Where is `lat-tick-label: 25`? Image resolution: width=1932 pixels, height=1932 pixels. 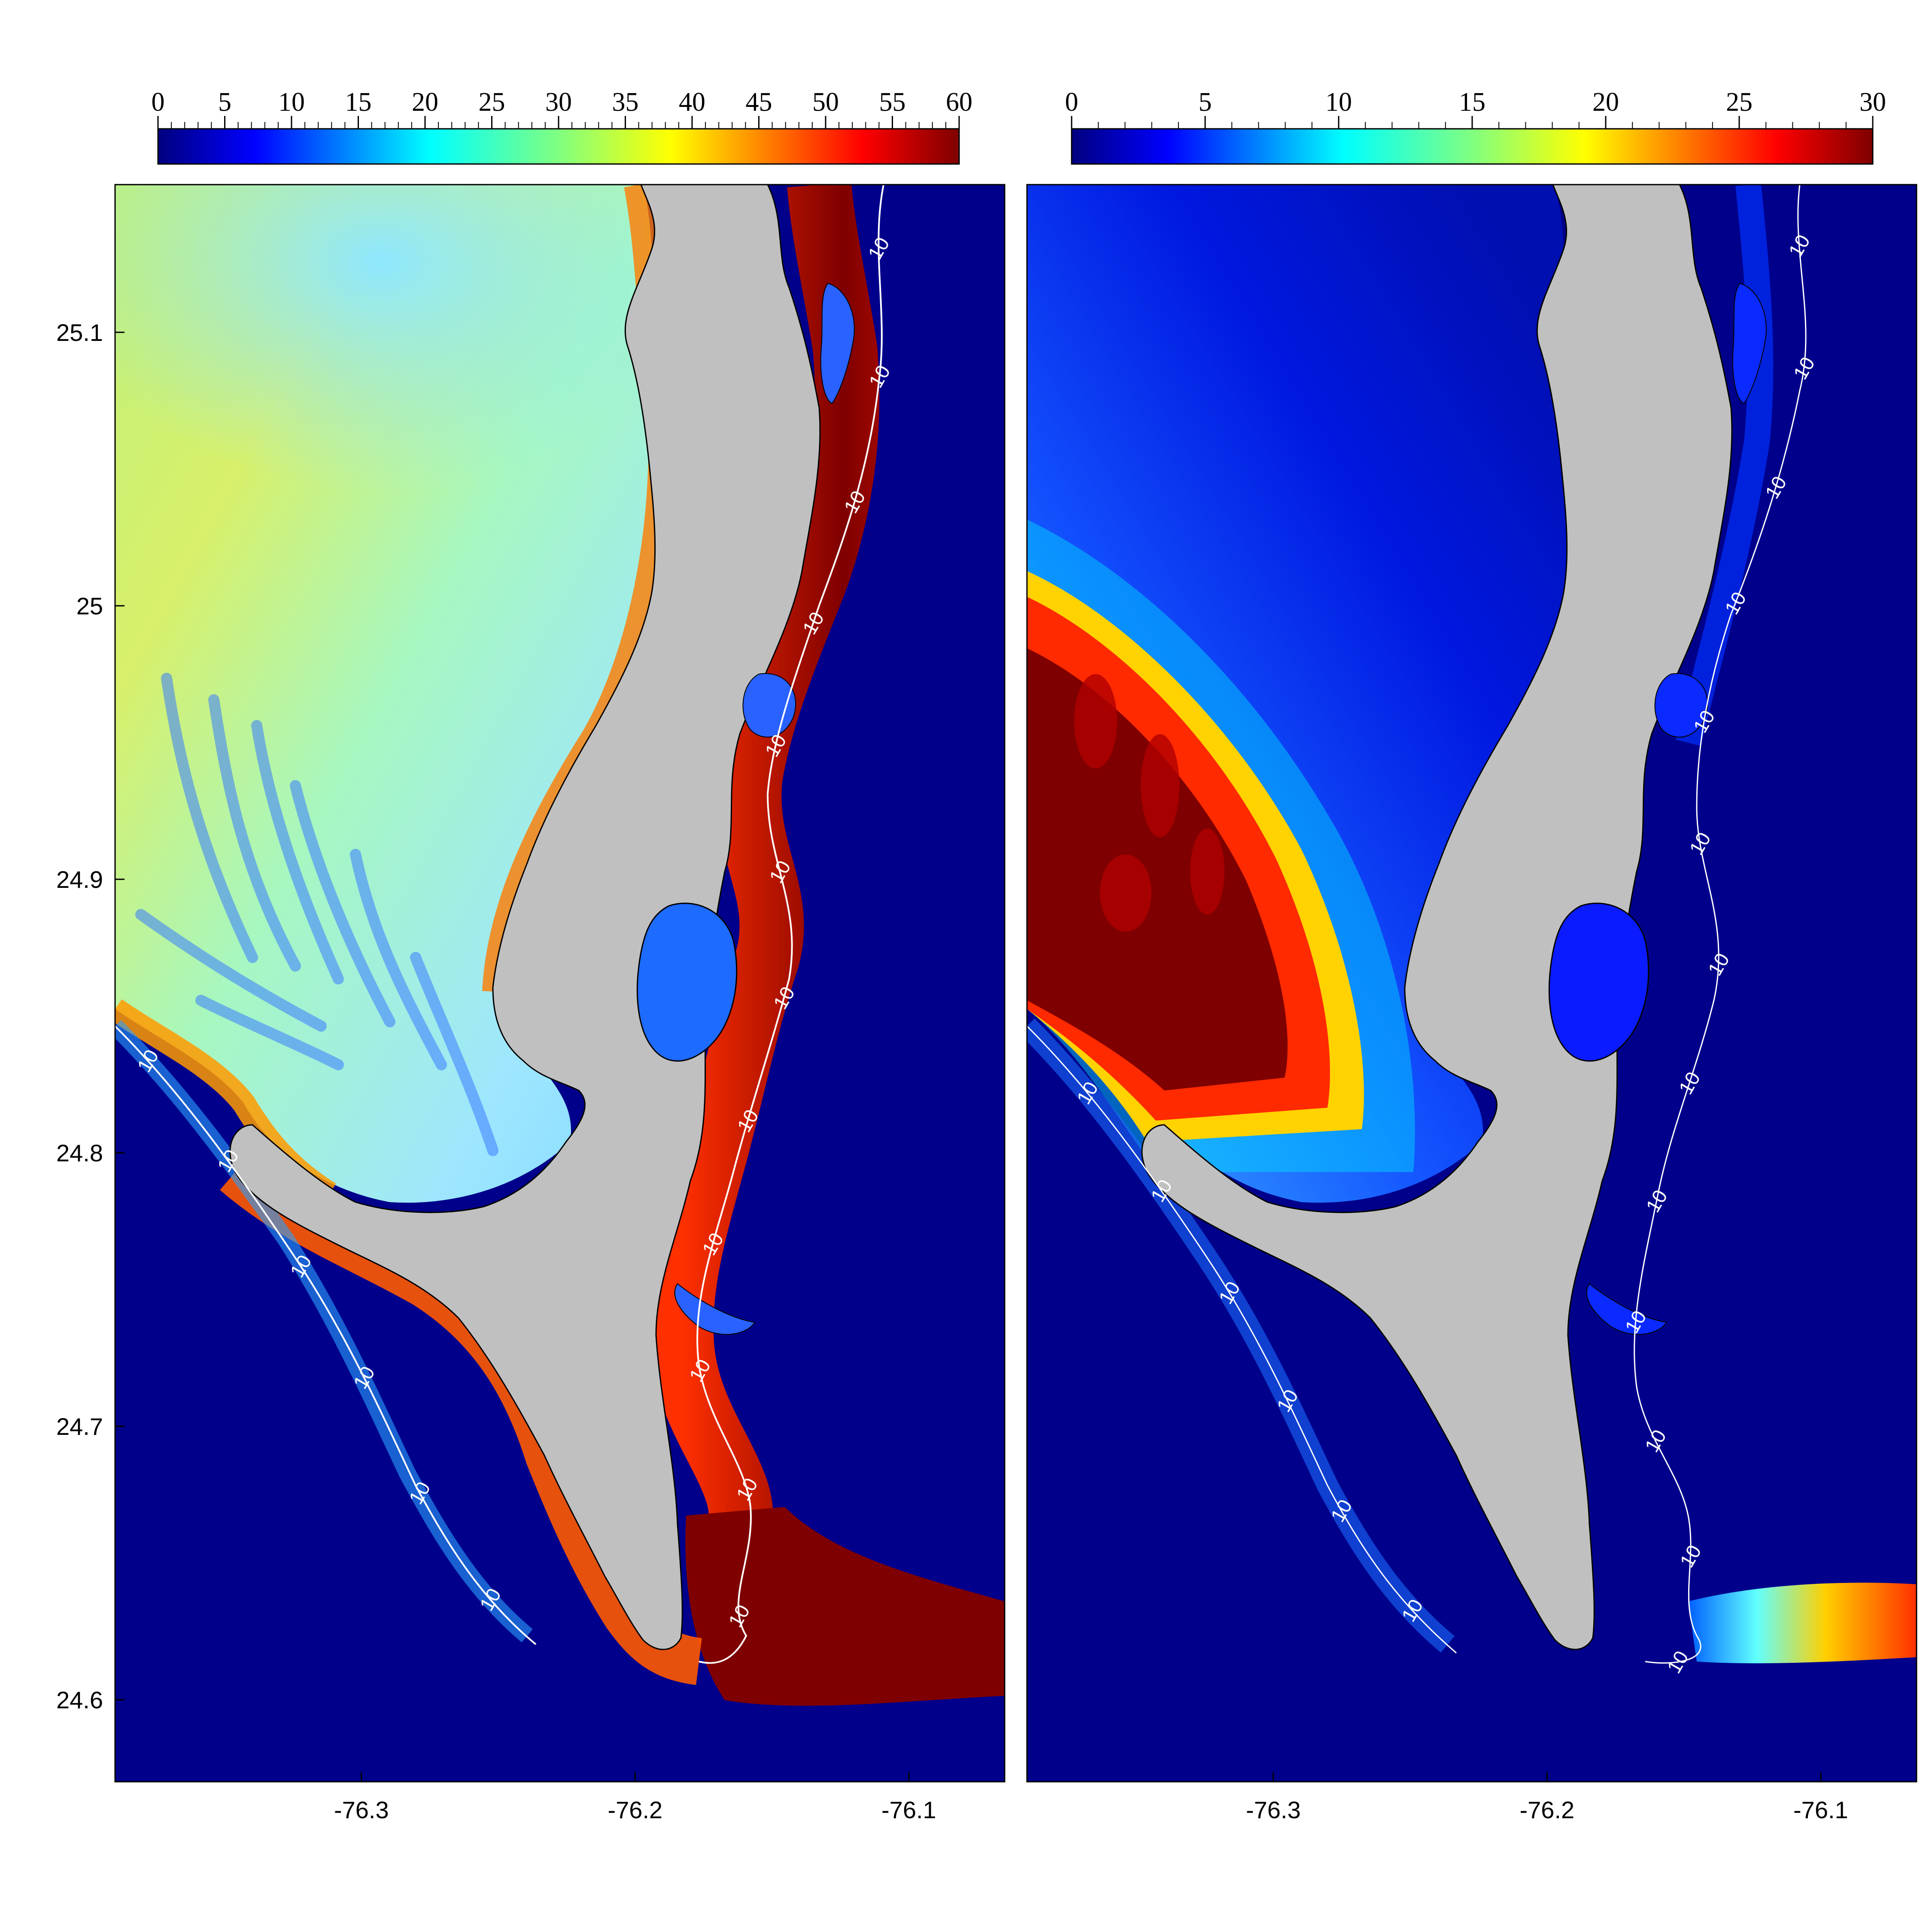
lat-tick-label: 25 is located at coordinates (90, 606).